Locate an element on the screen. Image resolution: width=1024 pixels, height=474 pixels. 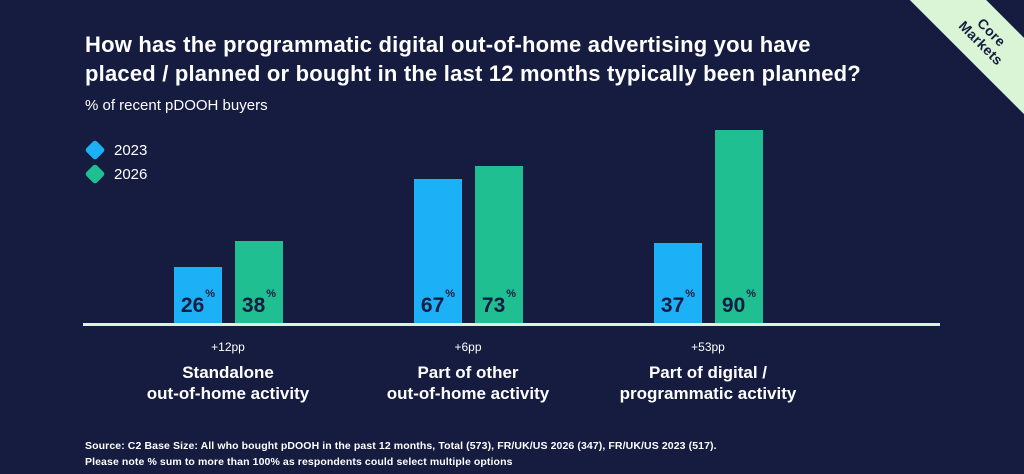
bar-2023: 67% is located at coordinates (437, 250).